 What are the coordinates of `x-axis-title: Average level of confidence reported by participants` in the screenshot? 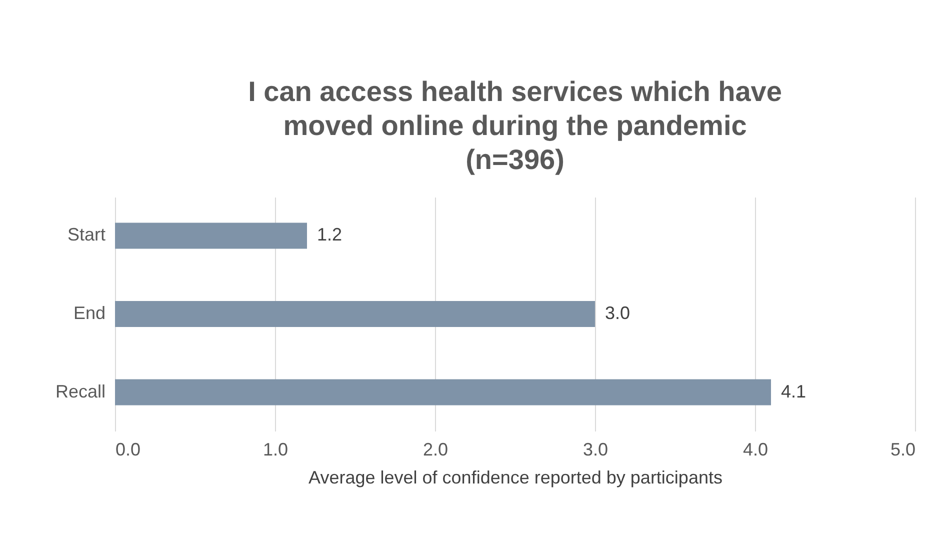 It's located at (515, 478).